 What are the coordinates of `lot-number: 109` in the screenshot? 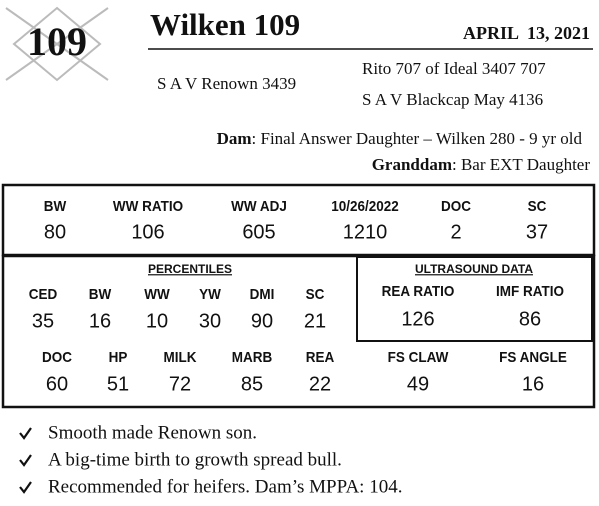 It's located at (57, 41).